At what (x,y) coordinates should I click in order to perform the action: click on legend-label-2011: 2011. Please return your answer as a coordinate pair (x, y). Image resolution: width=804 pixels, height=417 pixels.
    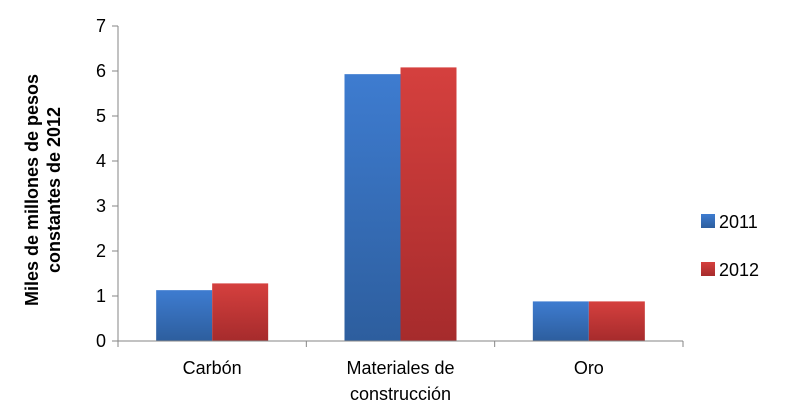
    Looking at the image, I should click on (738, 222).